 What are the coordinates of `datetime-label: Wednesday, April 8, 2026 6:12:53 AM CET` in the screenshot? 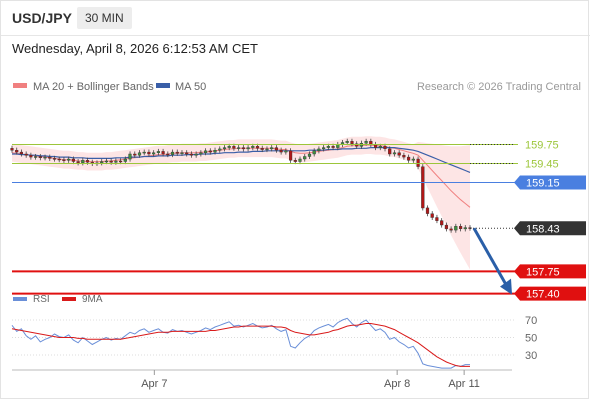 It's located at (135, 48).